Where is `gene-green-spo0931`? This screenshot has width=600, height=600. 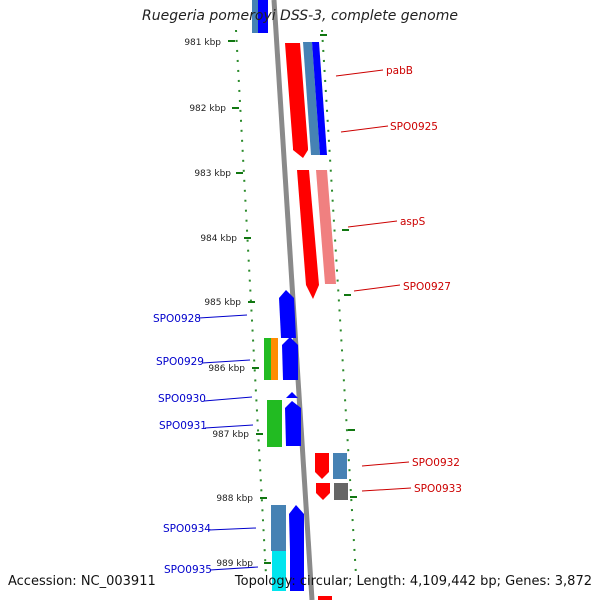
gene-green-spo0931 is located at coordinates (274, 423).